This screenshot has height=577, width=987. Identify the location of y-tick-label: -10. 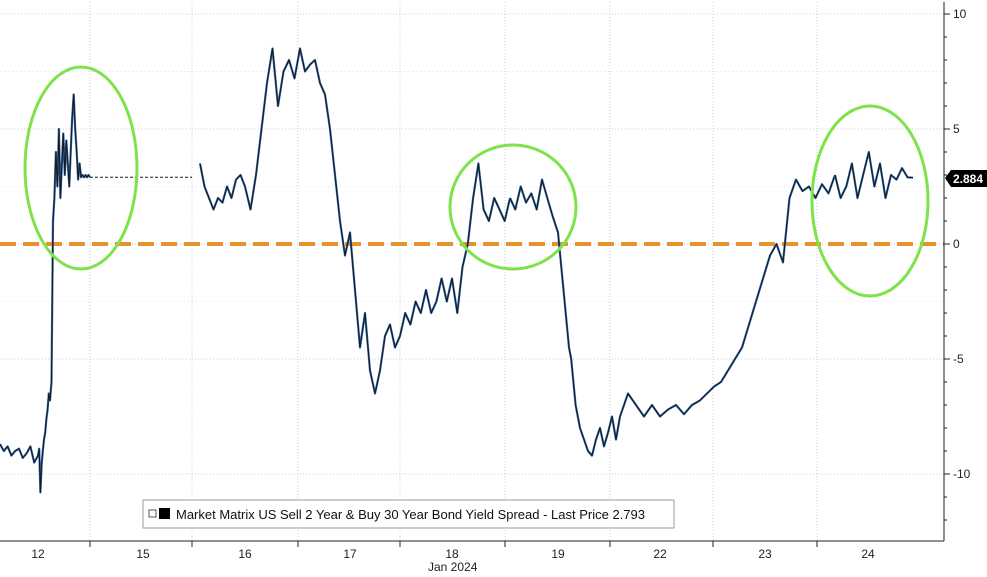
(962, 474).